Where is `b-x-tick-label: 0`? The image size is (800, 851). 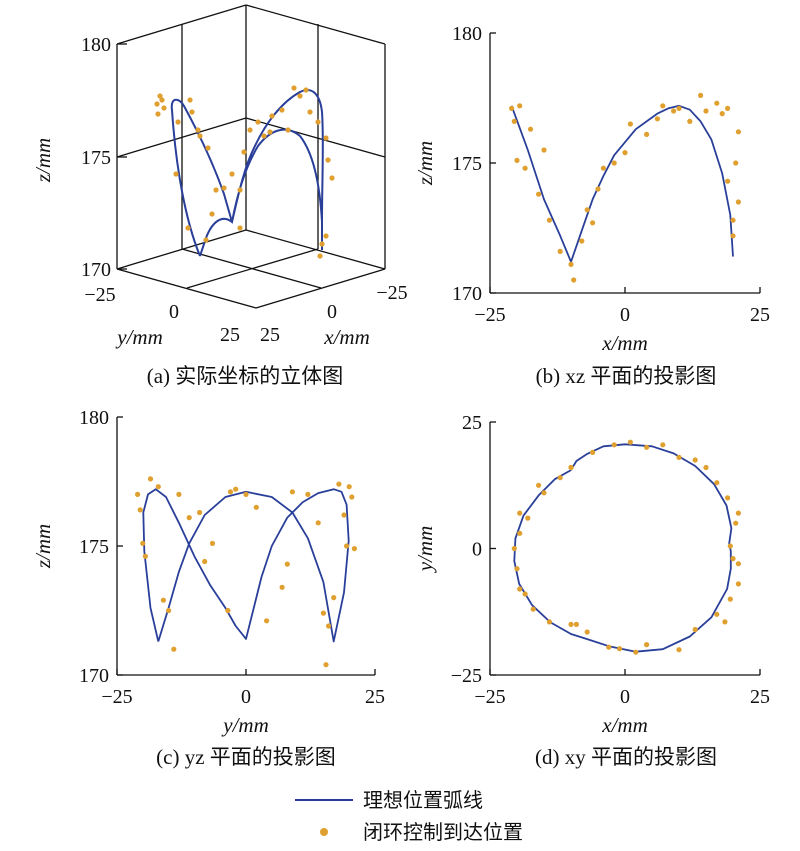 b-x-tick-label: 0 is located at coordinates (625, 315).